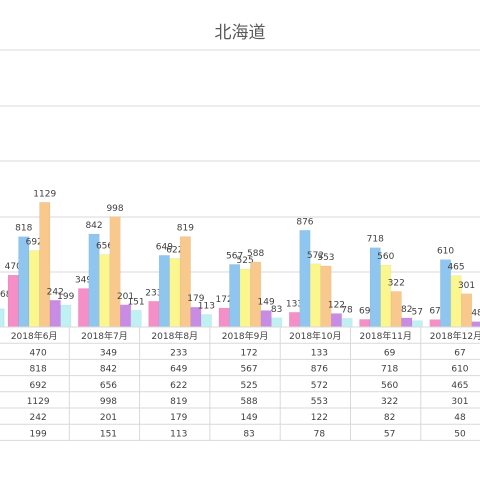 This screenshot has width=480, height=480. Describe the element at coordinates (389, 370) in the screenshot. I see `table-cell: 718` at that location.